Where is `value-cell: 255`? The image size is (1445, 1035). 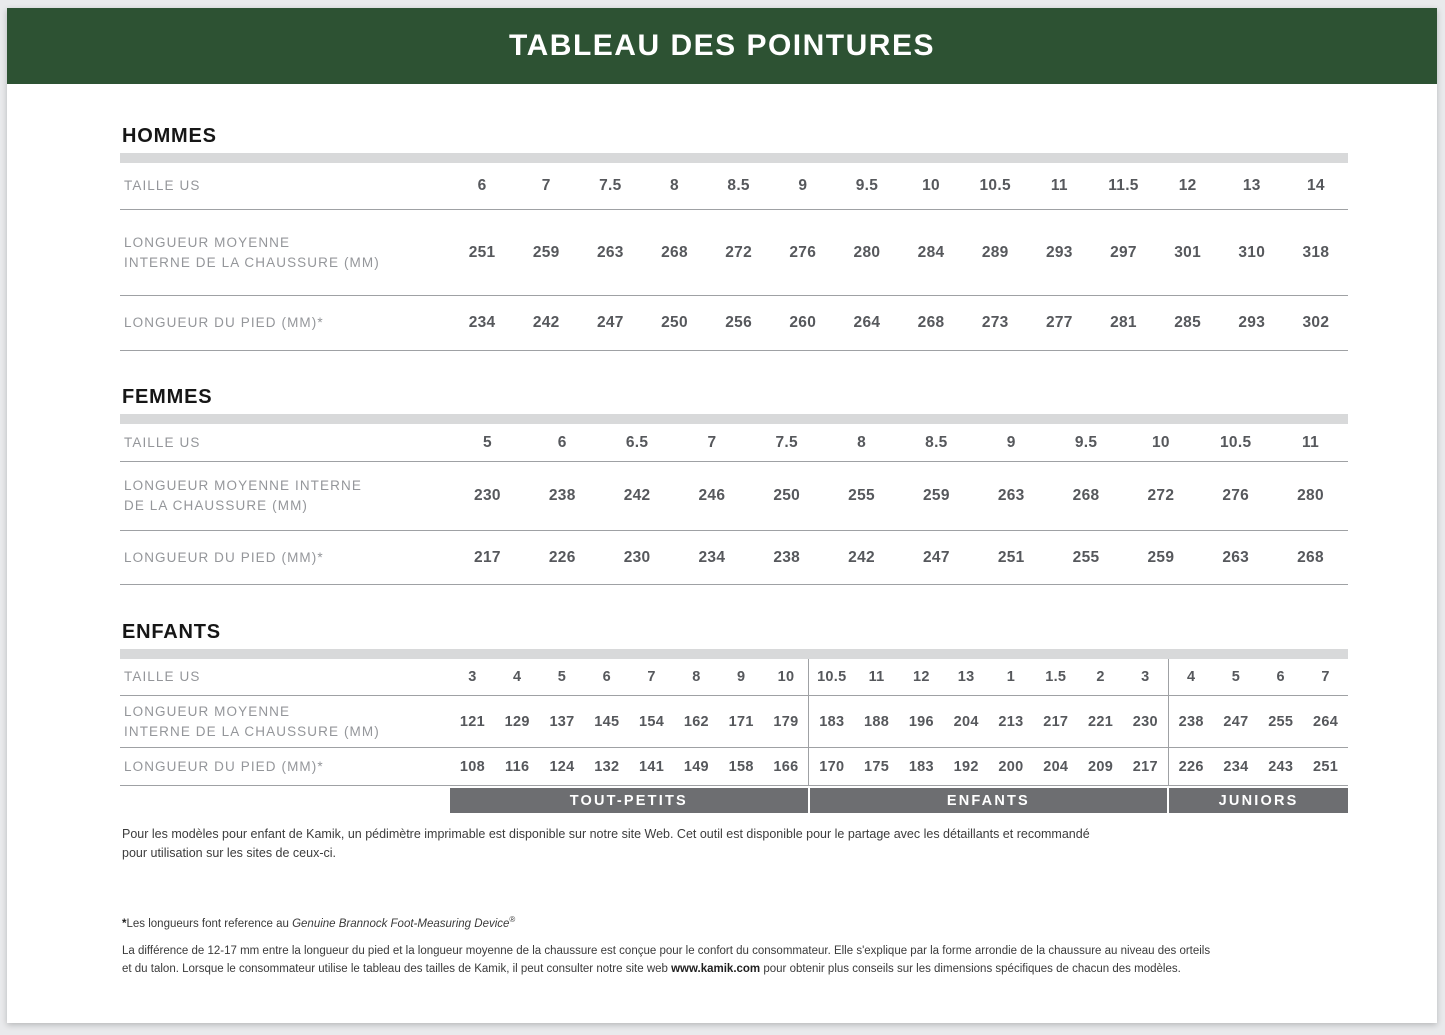
value-cell: 255 is located at coordinates (1281, 721).